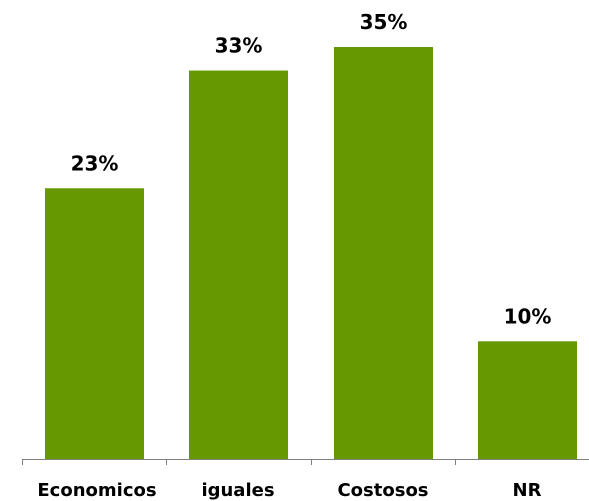 This screenshot has width=589, height=501. Describe the element at coordinates (239, 46) in the screenshot. I see `data-label-iguales: 33%` at that location.